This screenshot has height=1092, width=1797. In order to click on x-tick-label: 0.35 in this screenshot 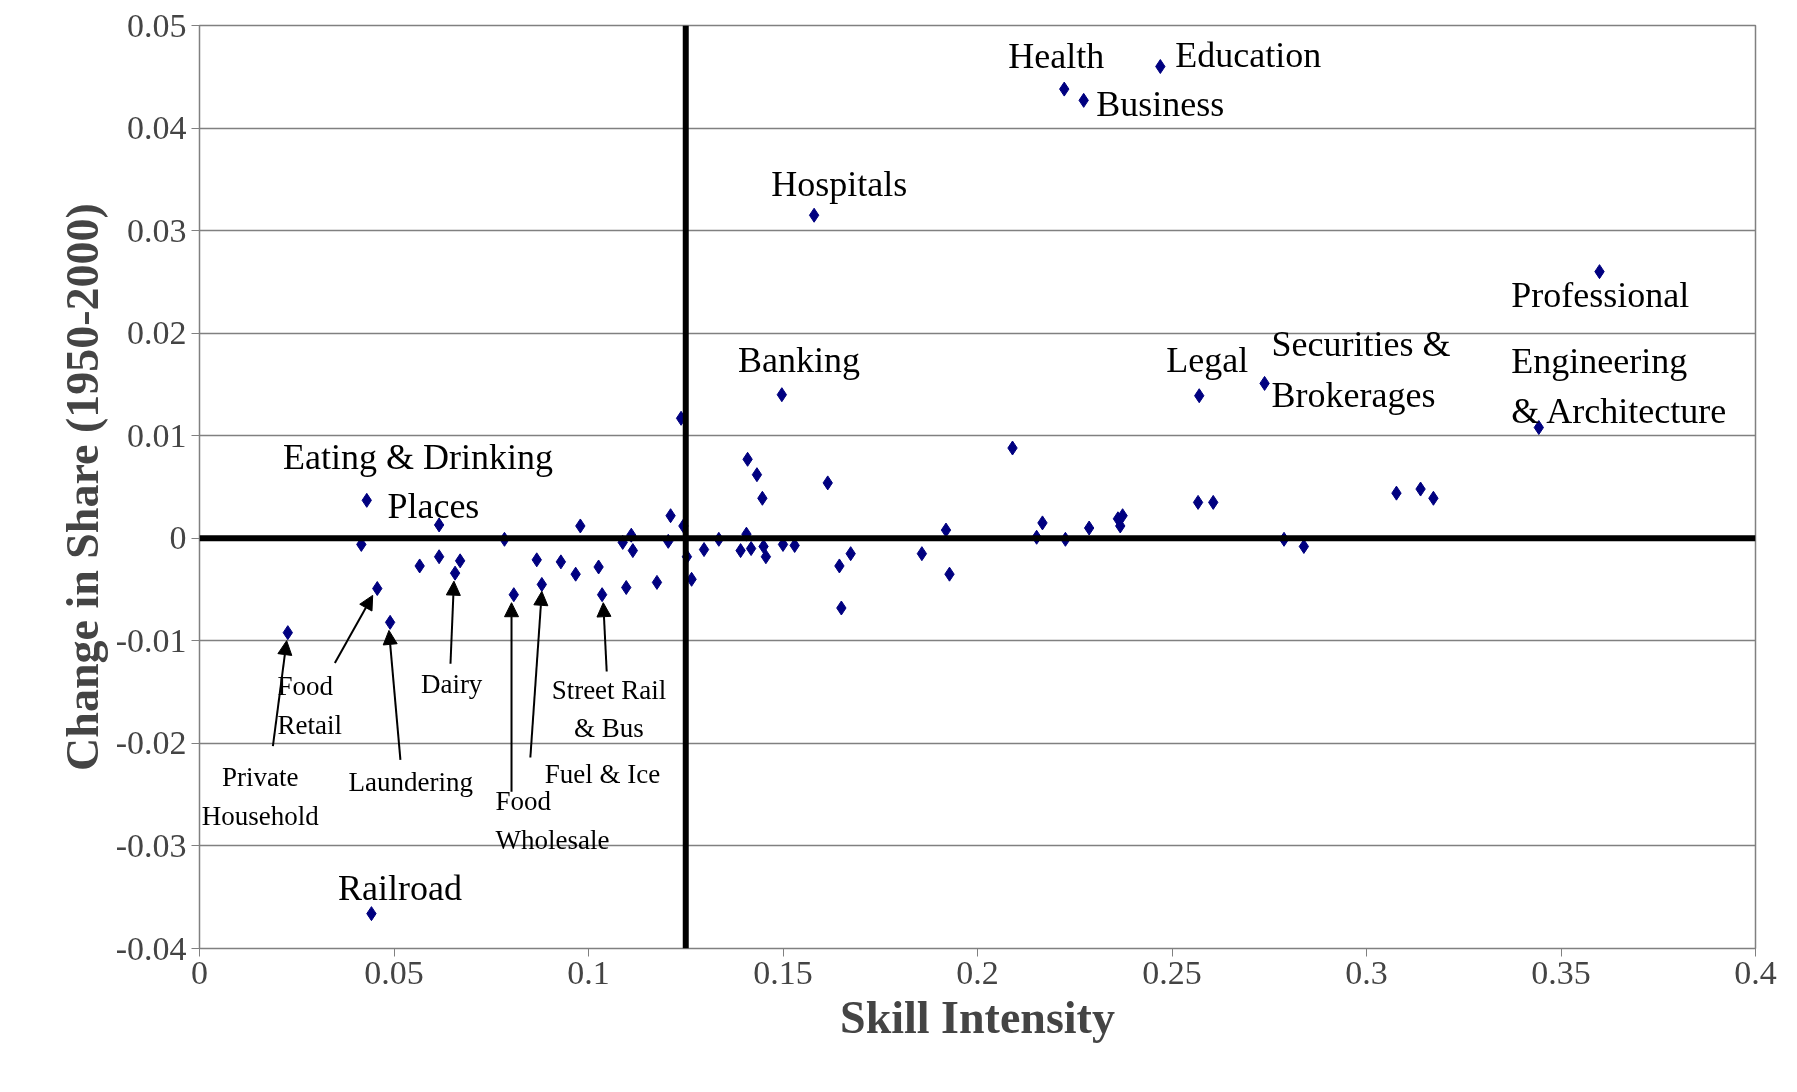, I will do `click(1561, 972)`.